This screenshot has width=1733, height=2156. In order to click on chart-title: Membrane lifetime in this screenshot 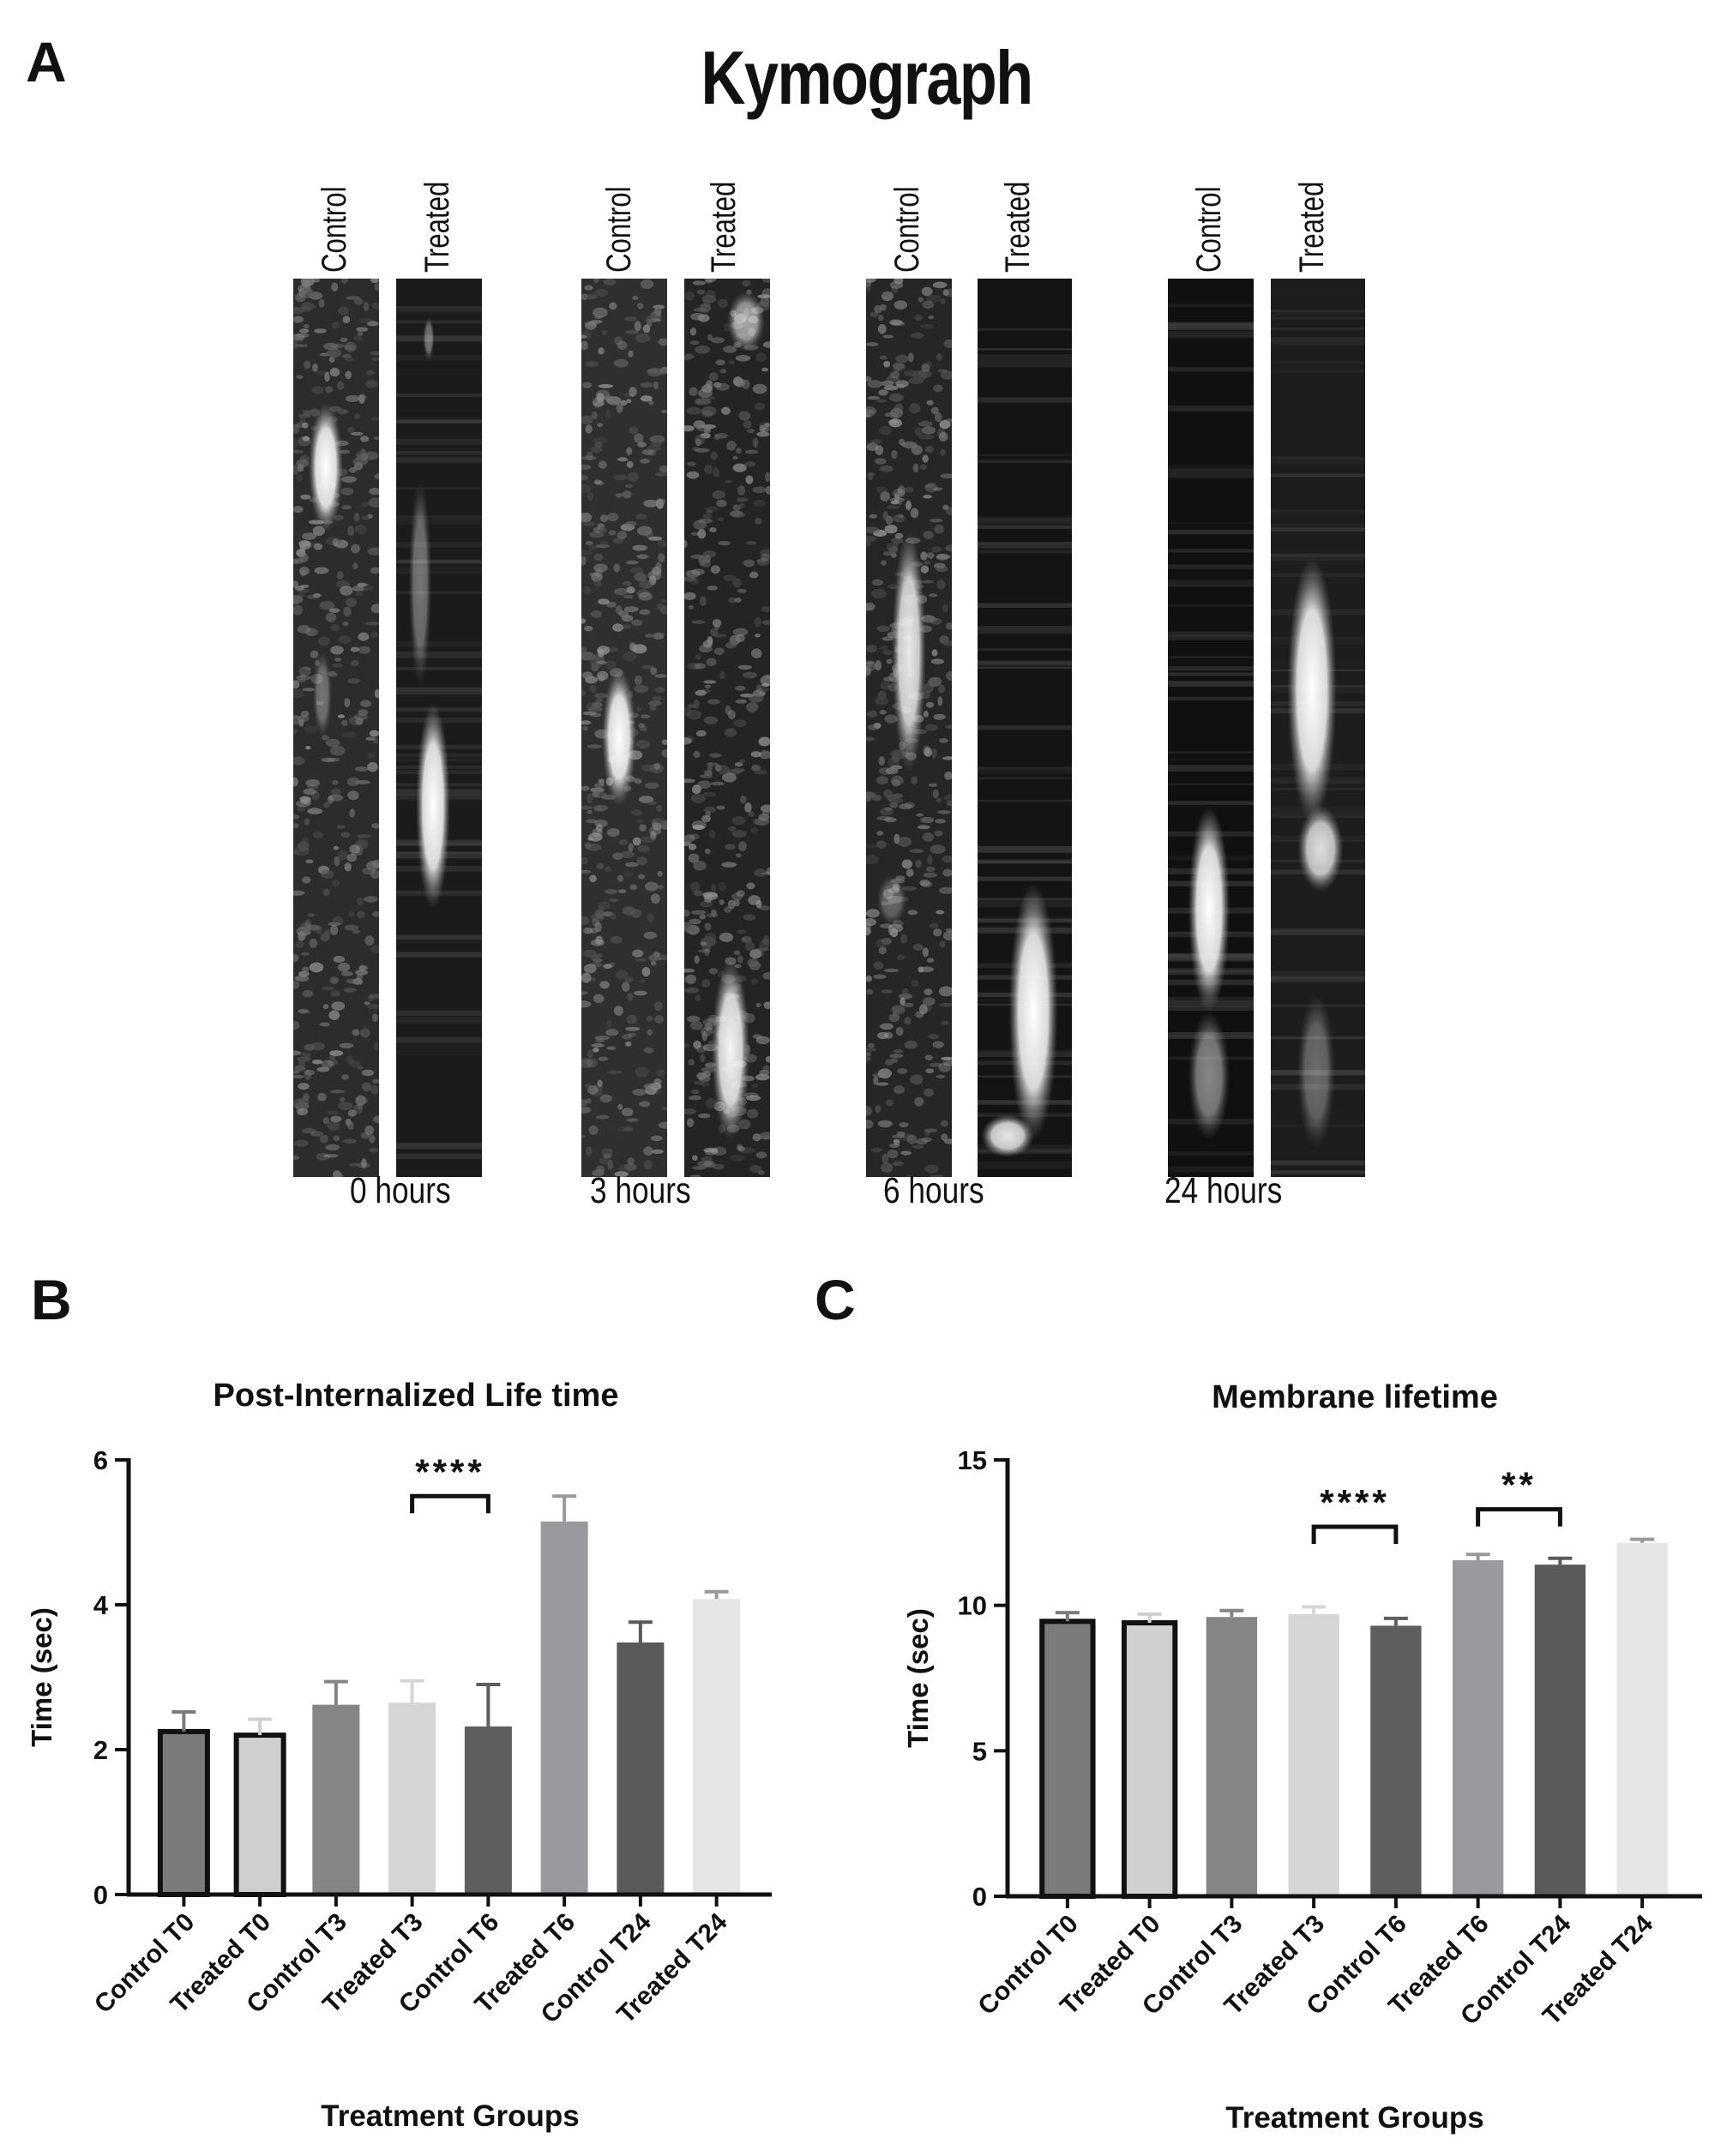, I will do `click(1355, 1397)`.